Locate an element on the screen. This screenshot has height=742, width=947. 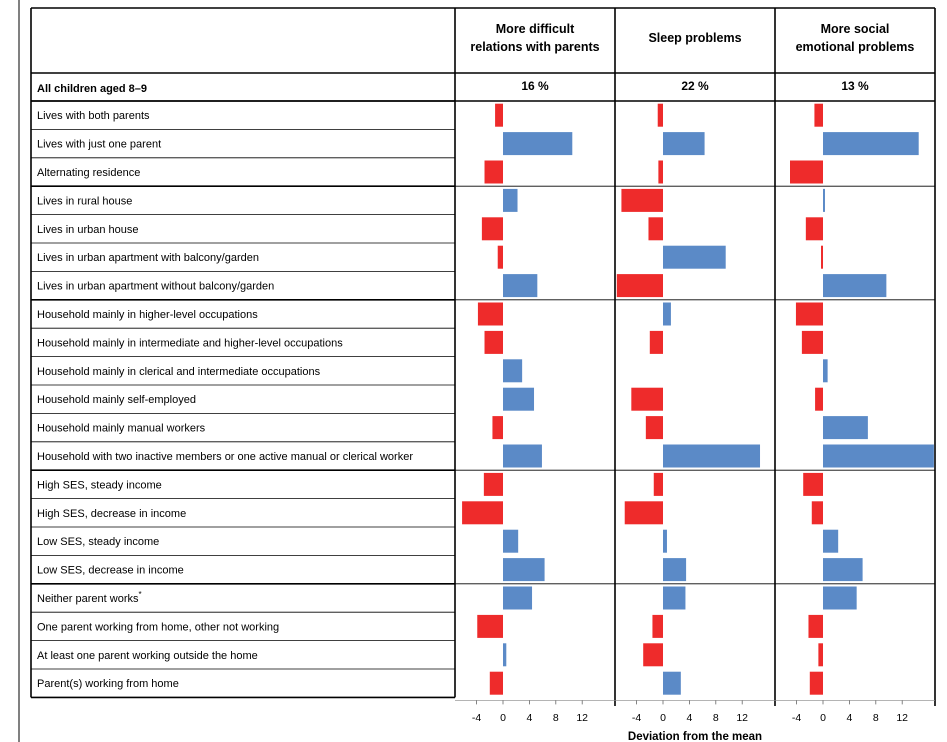
bar-series2-row9 is located at coordinates (656, 342).